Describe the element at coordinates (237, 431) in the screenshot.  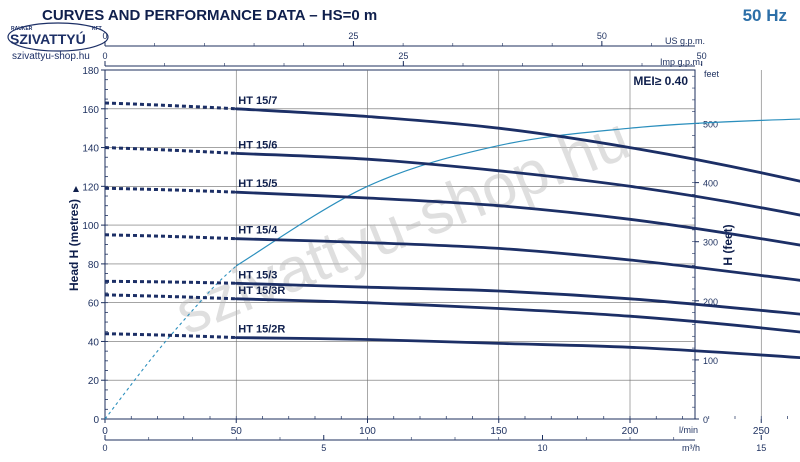
I see `x-tick-label: 50` at that location.